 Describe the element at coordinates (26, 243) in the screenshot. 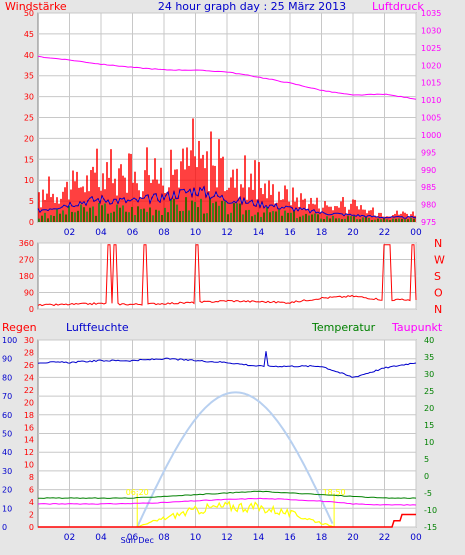

I see `direction-y-tick-label: 360` at that location.